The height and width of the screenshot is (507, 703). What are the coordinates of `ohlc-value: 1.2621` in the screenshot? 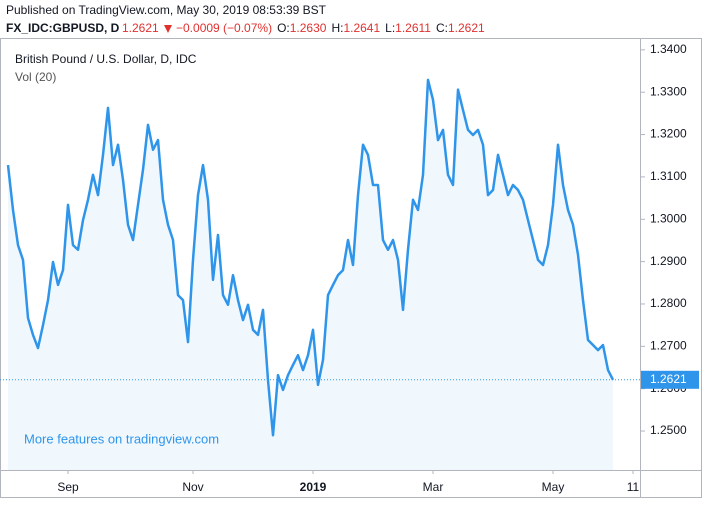 It's located at (466, 28).